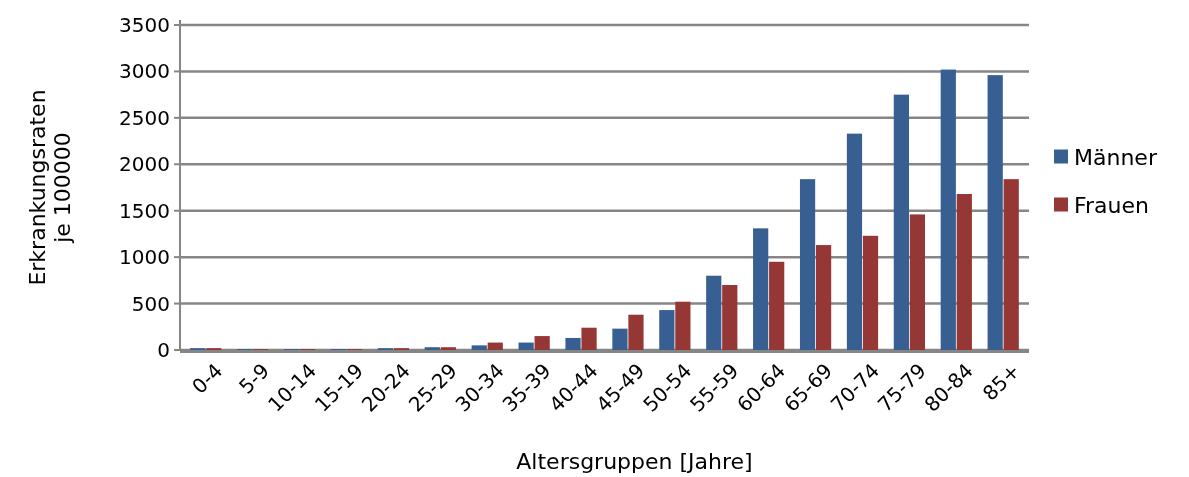 This screenshot has width=1189, height=477. What do you see at coordinates (1116, 158) in the screenshot?
I see `legend-label: Männer` at bounding box center [1116, 158].